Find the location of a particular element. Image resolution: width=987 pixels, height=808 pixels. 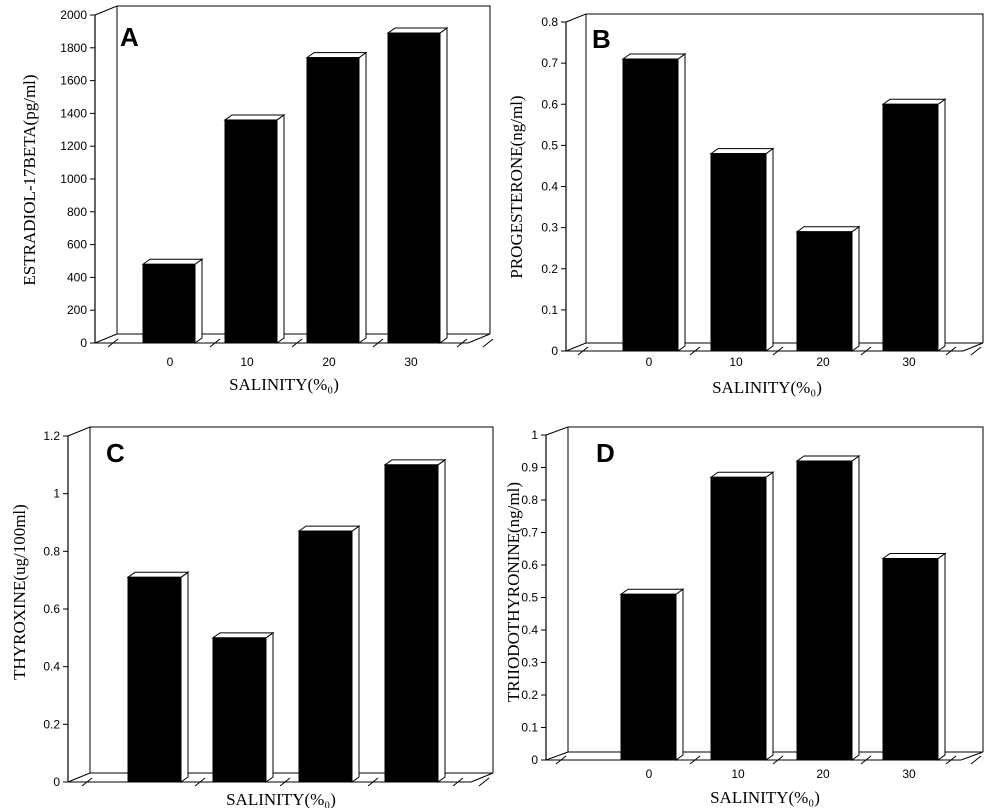

panel-letter: B is located at coordinates (601, 39).